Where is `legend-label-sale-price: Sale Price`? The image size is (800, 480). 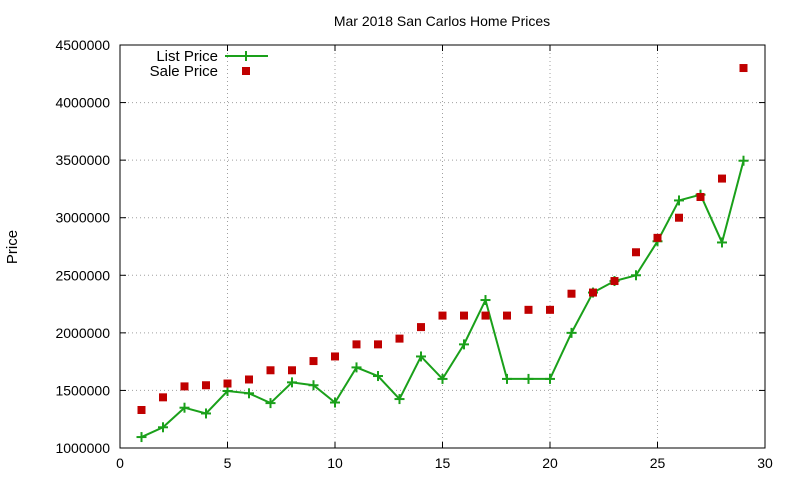
legend-label-sale-price: Sale Price is located at coordinates (184, 71).